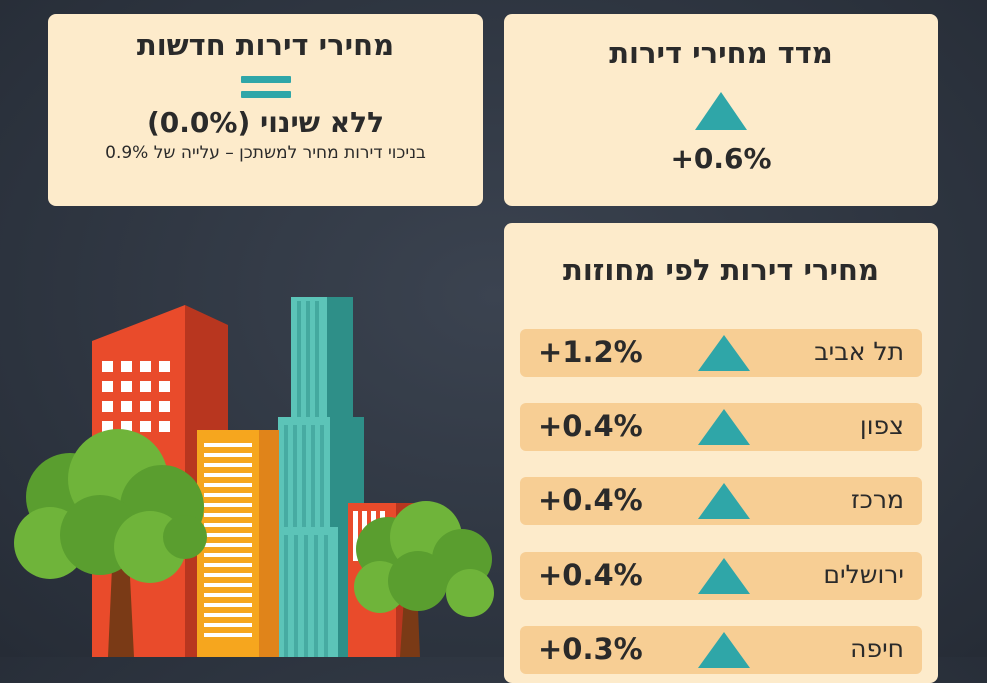  I want to click on district-change: +1.2%, so click(590, 352).